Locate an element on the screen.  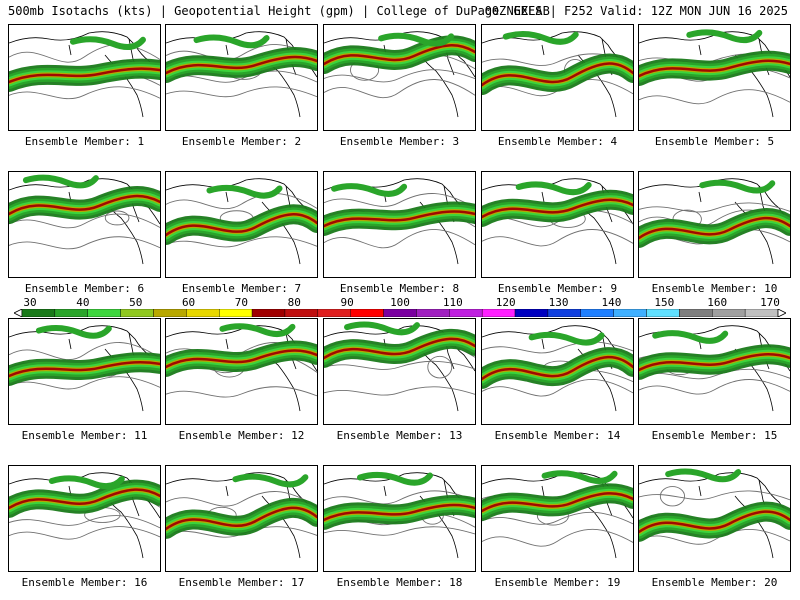
colorbar-labels: 30 40 50 60 70 80 90 100 110 120 130 140 150 160 170 is located at coordinates (400, 302).